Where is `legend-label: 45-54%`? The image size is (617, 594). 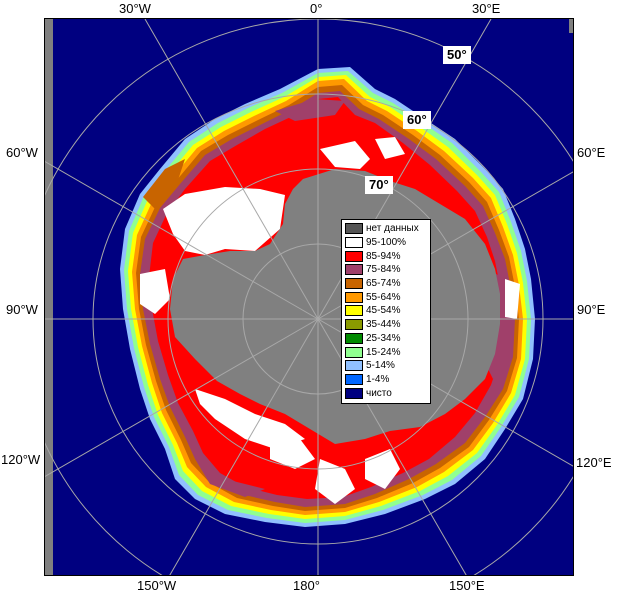 legend-label: 45-54% is located at coordinates (383, 311).